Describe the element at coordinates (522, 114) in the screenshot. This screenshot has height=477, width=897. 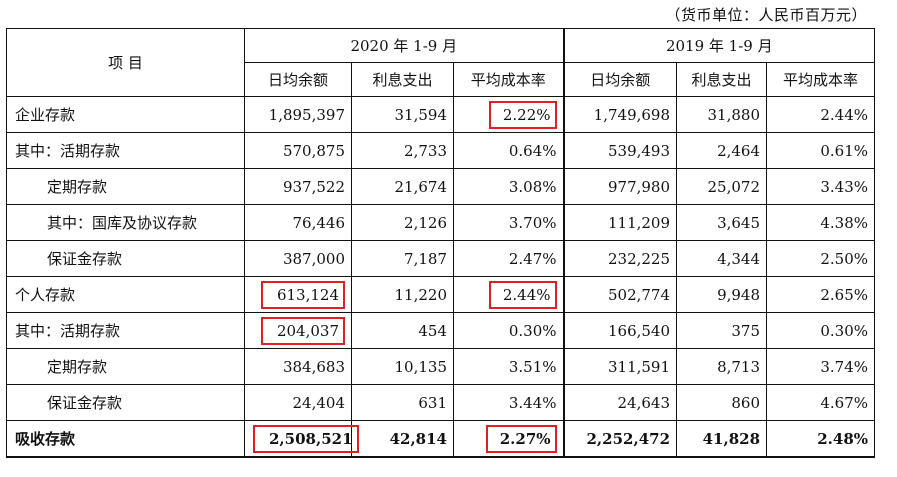
I see `highlighted-value: 2.22%` at that location.